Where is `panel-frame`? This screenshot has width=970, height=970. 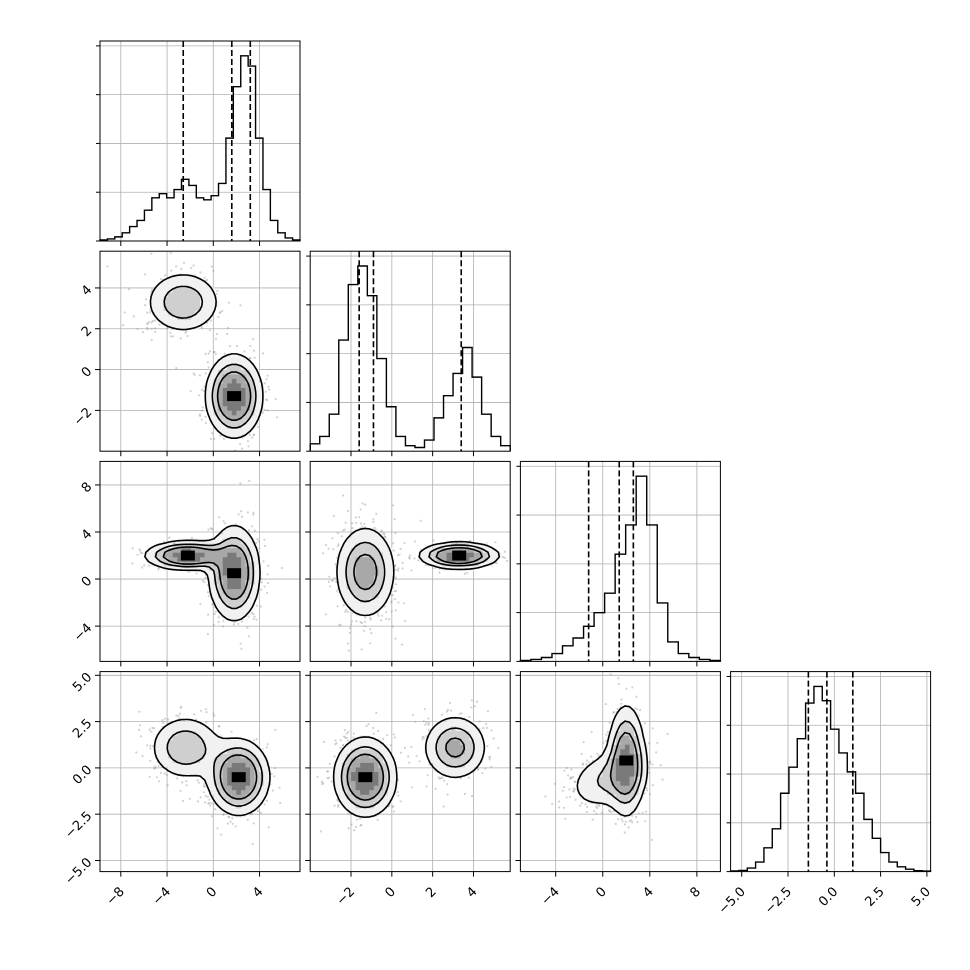
panel-frame is located at coordinates (620, 561).